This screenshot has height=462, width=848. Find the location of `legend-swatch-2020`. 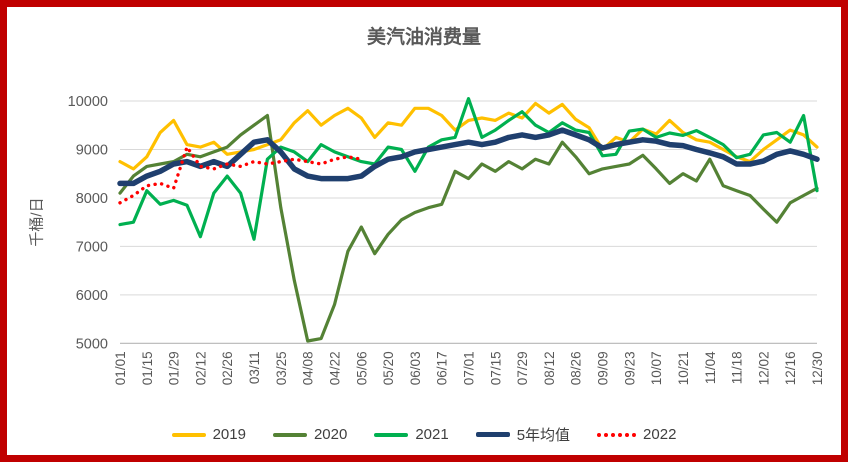

legend-swatch-2020 is located at coordinates (289, 434).